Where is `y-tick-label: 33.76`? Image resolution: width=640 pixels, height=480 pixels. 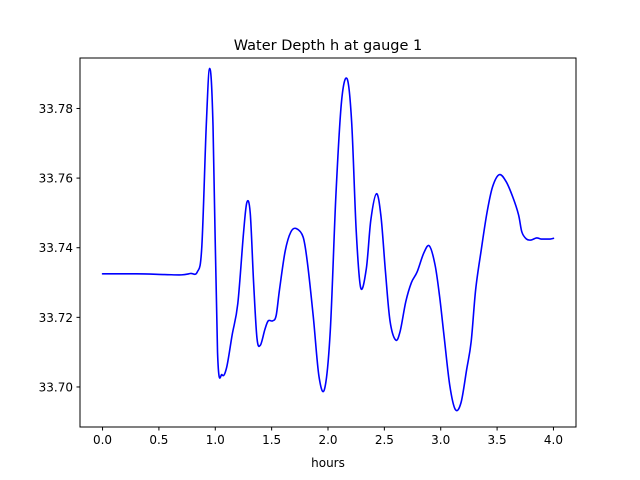
y-tick-label: 33.76 is located at coordinates (56, 179).